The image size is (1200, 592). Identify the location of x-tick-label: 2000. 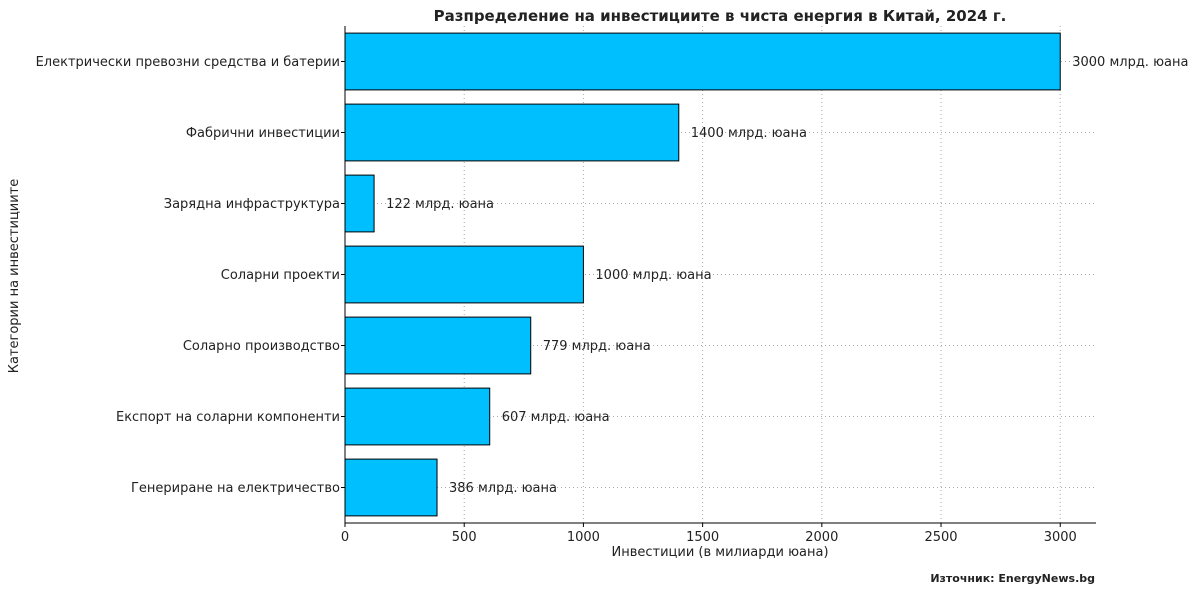
(821, 537).